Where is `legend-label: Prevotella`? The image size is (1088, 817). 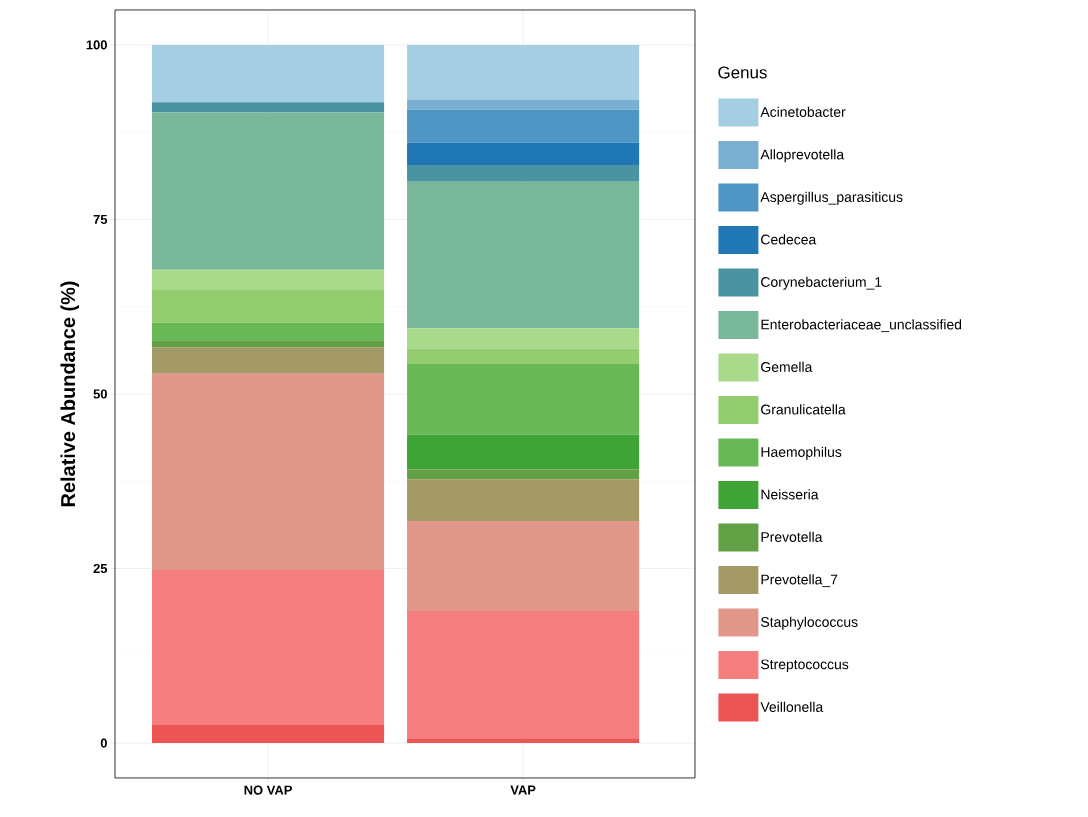 legend-label: Prevotella is located at coordinates (792, 536).